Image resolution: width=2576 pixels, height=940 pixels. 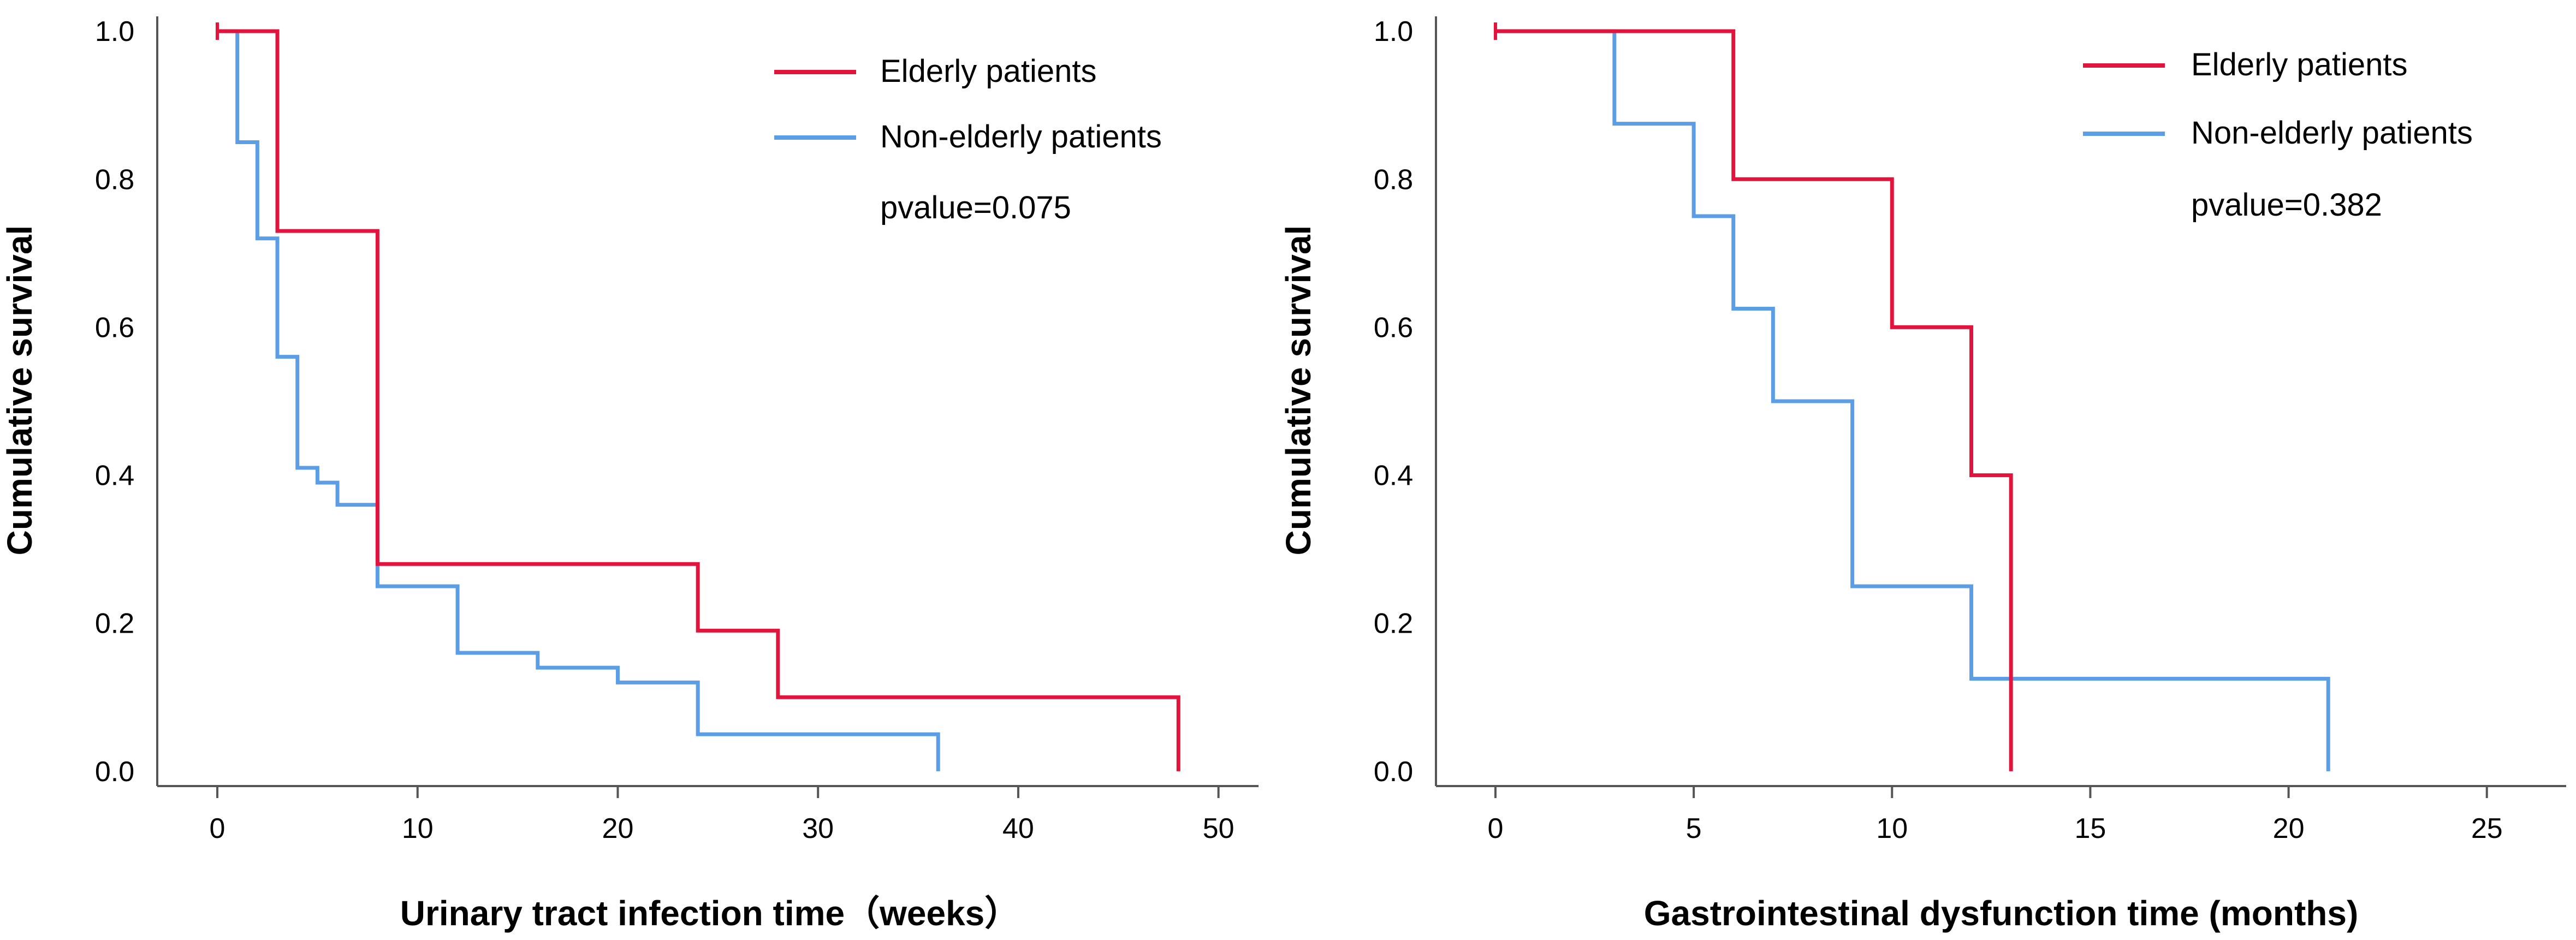 I want to click on x-axis-ticks: 0 5 10 15 20 25, so click(x=1995, y=815).